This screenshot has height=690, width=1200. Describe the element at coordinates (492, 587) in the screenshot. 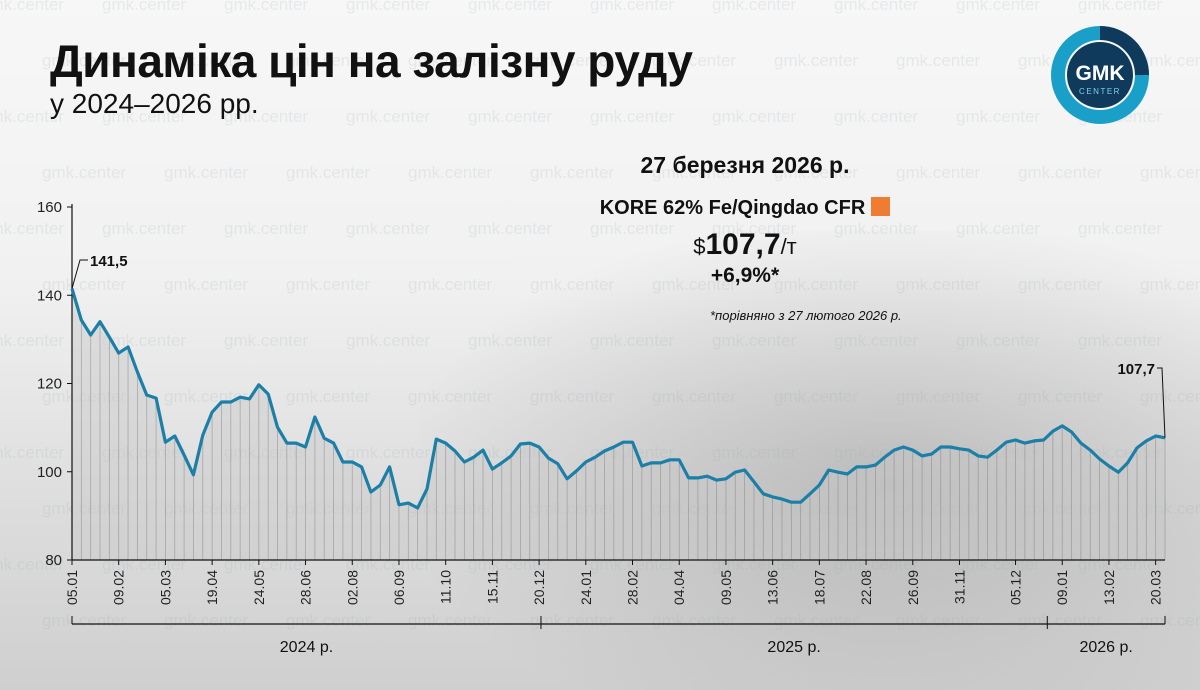

I see `x-tick-label: 15.11` at that location.